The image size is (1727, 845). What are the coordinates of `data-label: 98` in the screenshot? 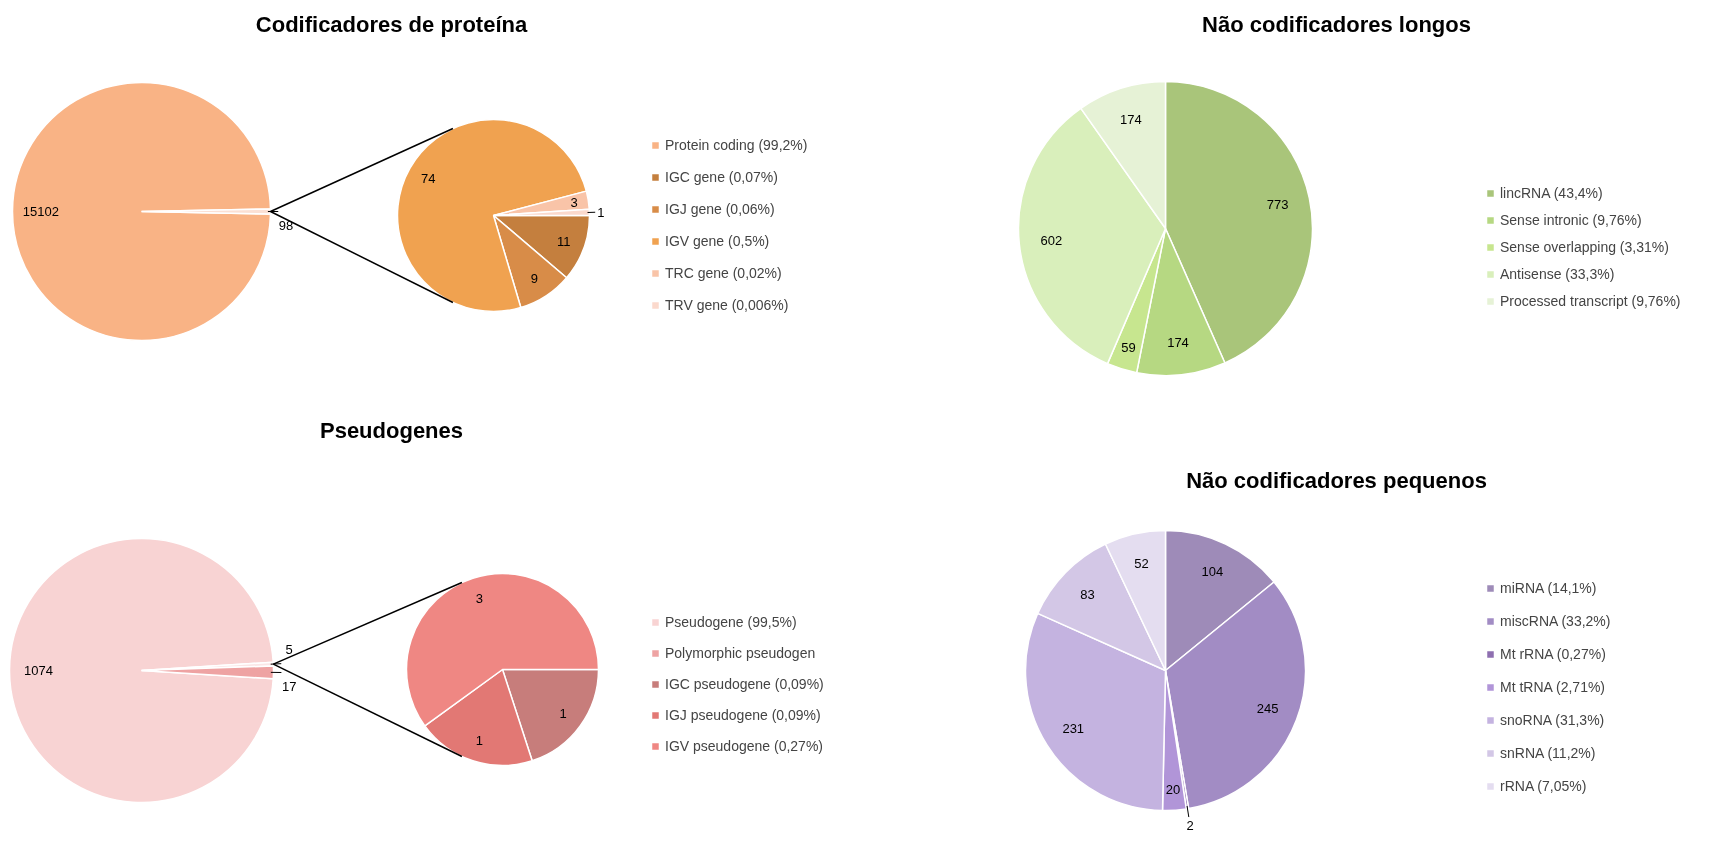 It's located at (286, 225).